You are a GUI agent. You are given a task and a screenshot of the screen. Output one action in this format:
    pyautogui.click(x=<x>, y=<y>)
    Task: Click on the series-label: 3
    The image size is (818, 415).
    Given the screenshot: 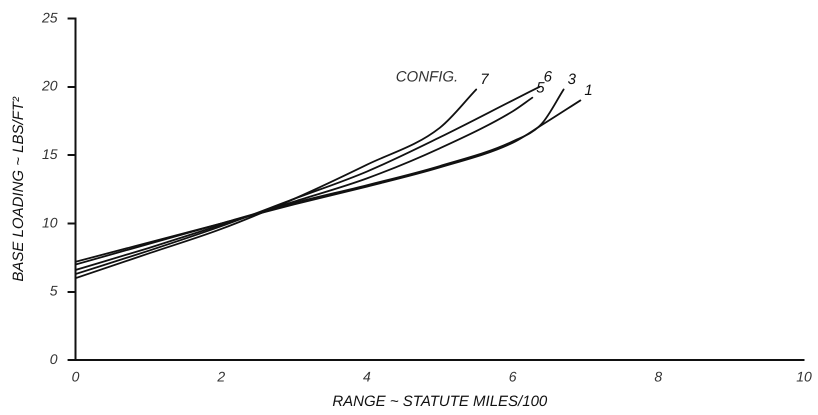 What is the action you would take?
    pyautogui.click(x=572, y=79)
    